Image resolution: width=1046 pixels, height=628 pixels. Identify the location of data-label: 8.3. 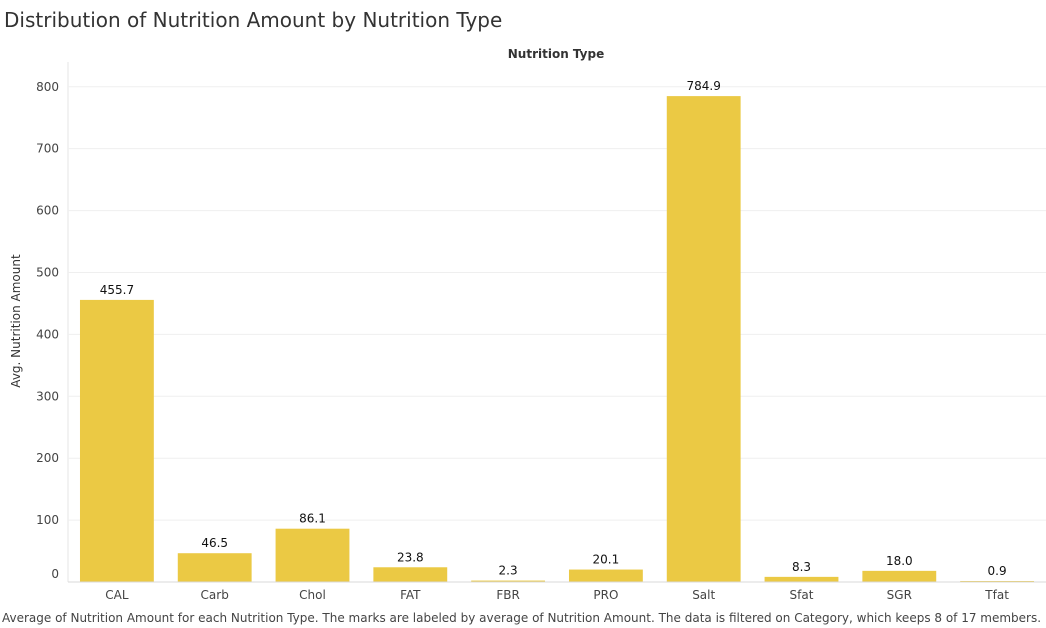
(801, 567).